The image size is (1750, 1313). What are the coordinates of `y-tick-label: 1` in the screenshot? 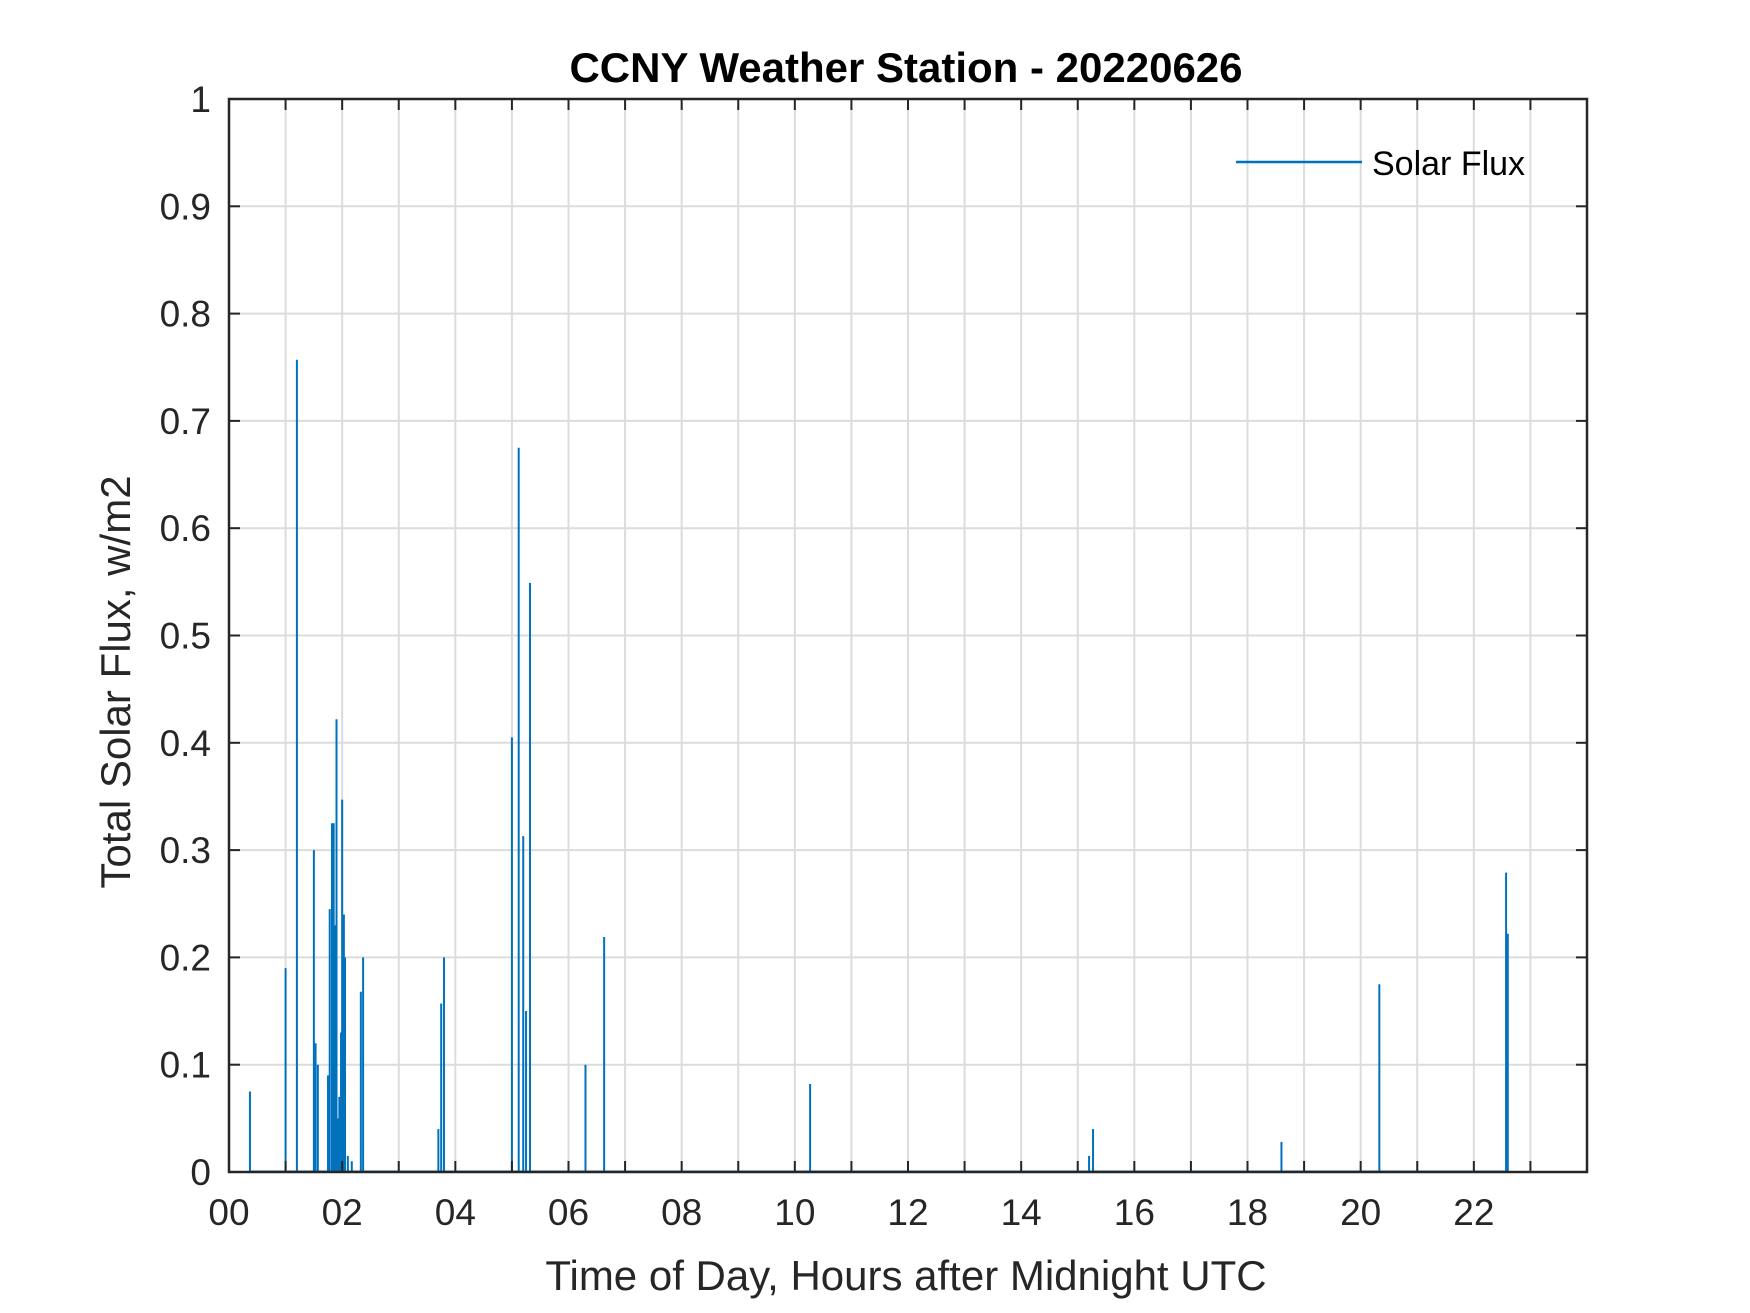 It's located at (200, 99).